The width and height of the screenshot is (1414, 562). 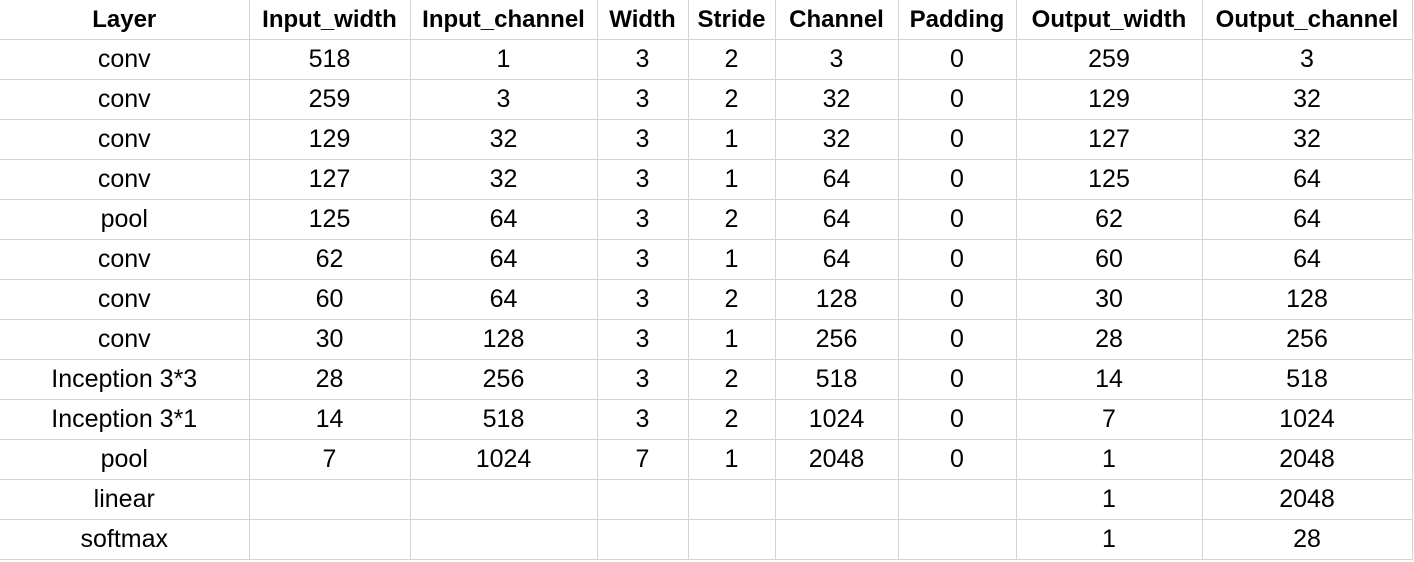 I want to click on table-cell: 62, so click(x=329, y=259).